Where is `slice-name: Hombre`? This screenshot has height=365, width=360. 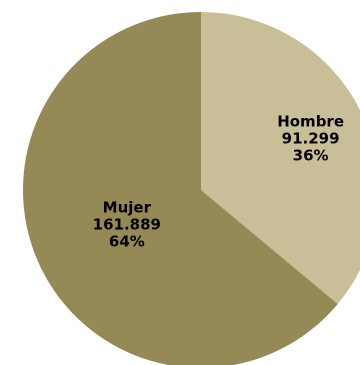
slice-name: Hombre is located at coordinates (310, 122).